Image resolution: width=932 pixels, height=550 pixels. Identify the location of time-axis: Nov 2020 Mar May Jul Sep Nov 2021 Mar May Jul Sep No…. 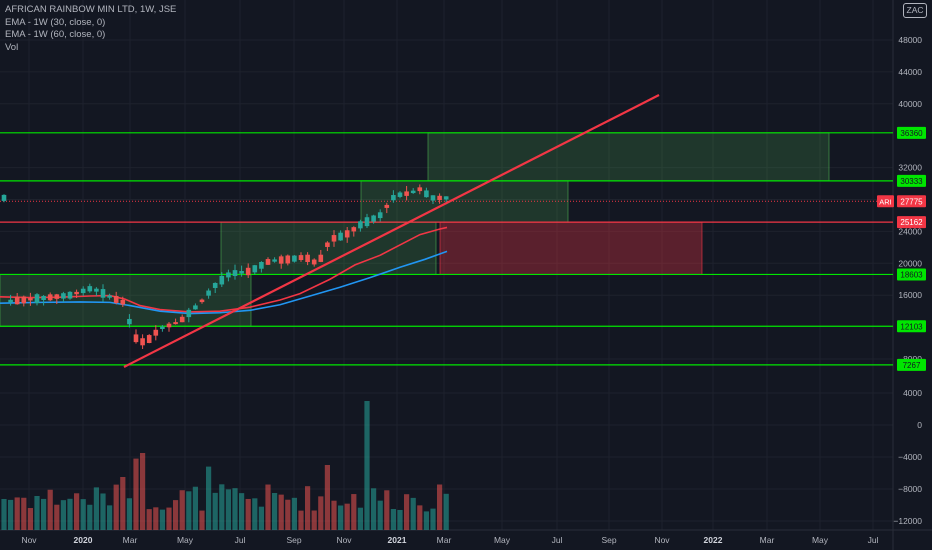
(449, 540).